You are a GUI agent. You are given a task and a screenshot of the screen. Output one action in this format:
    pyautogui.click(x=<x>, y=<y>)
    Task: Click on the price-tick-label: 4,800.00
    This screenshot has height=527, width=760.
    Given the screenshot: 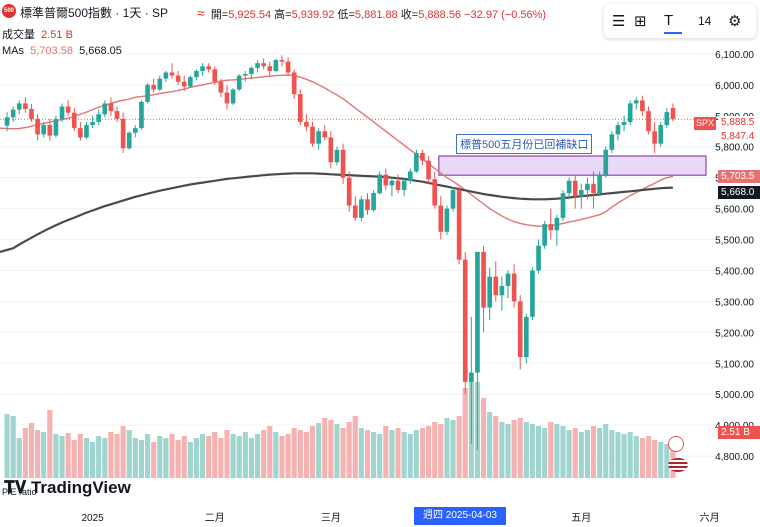 What is the action you would take?
    pyautogui.click(x=734, y=457)
    